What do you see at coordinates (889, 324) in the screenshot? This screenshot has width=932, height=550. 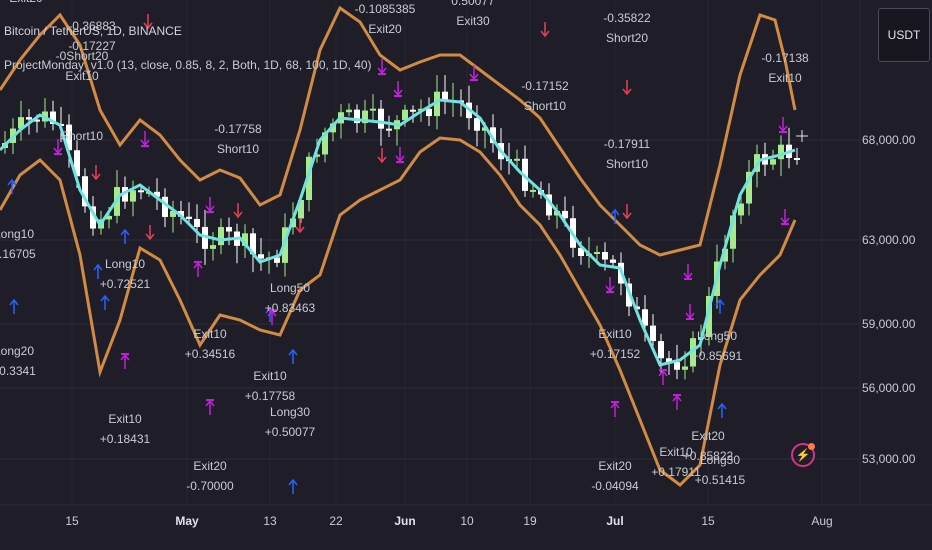 I see `price-tick-label: 59,000.00` at bounding box center [889, 324].